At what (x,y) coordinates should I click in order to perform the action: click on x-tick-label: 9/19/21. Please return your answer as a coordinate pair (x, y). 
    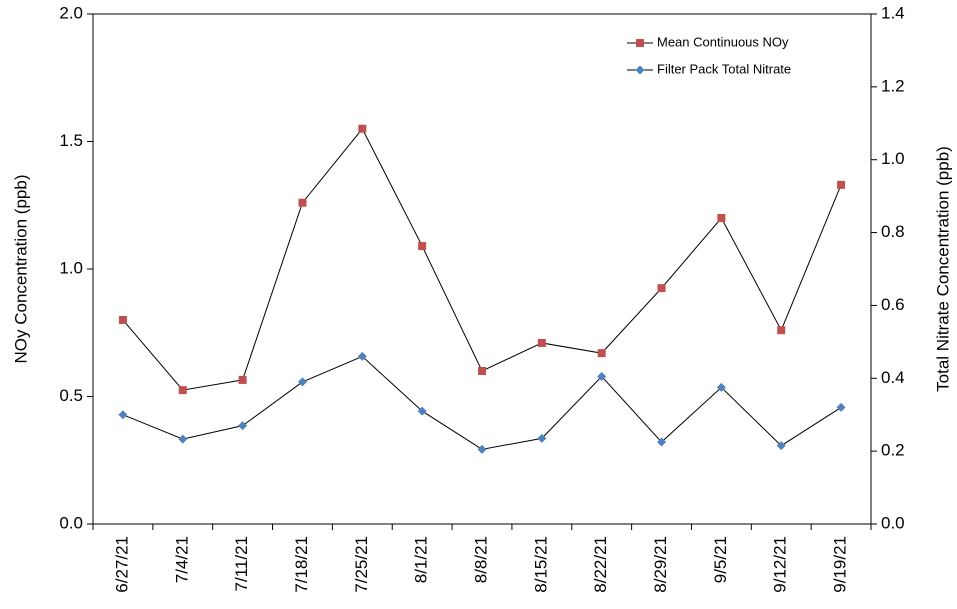
    Looking at the image, I should click on (840, 564).